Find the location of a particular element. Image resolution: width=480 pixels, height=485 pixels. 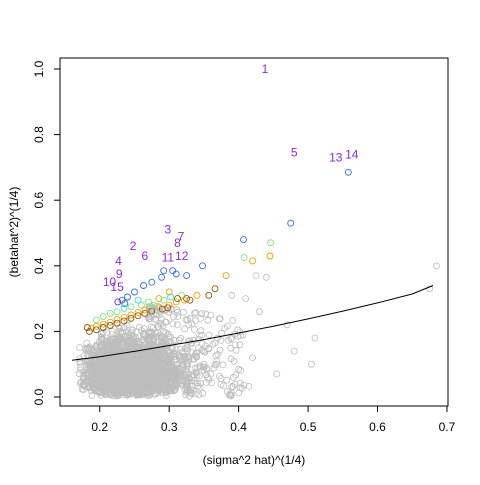

y-tick-label: 0.8 is located at coordinates (39, 134).